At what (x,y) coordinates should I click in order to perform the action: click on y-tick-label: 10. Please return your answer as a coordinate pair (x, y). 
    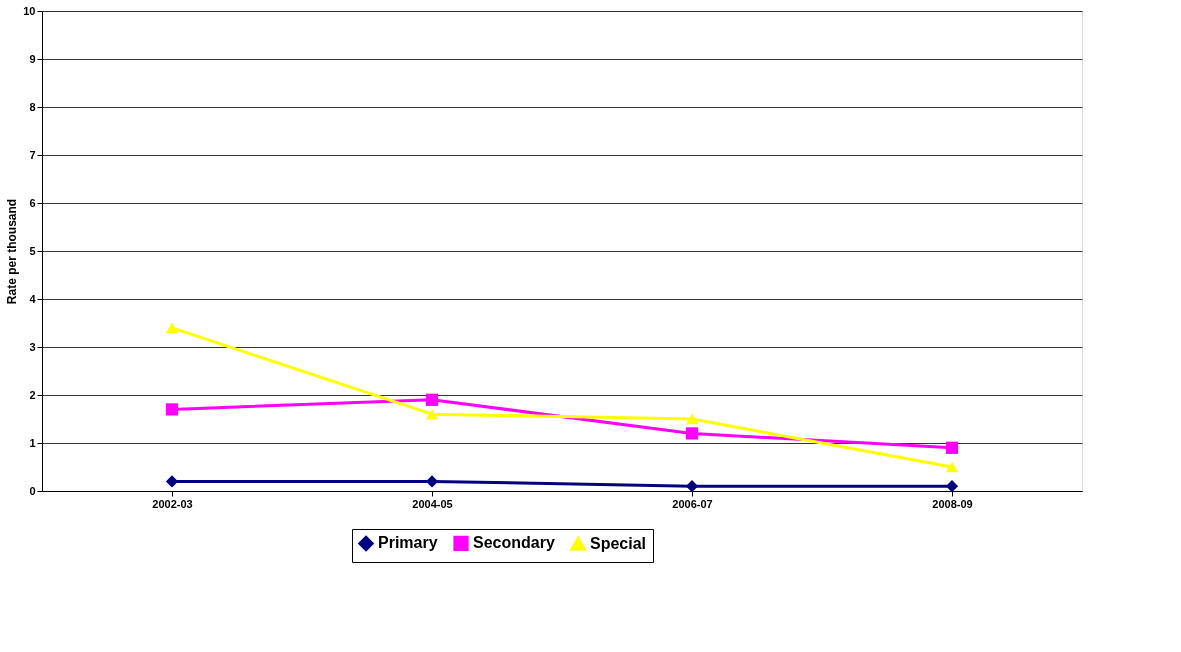
    Looking at the image, I should click on (29, 10).